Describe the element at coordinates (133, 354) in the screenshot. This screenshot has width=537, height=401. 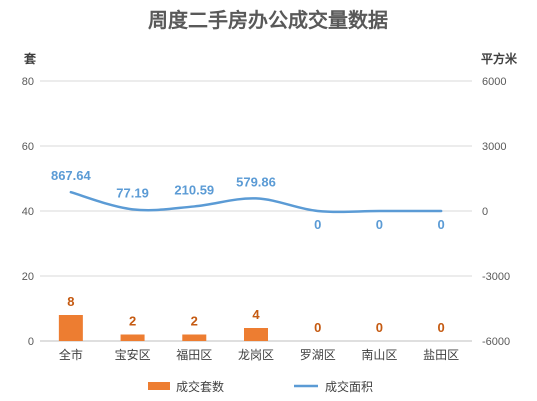
I see `category-label: 宝安区` at that location.